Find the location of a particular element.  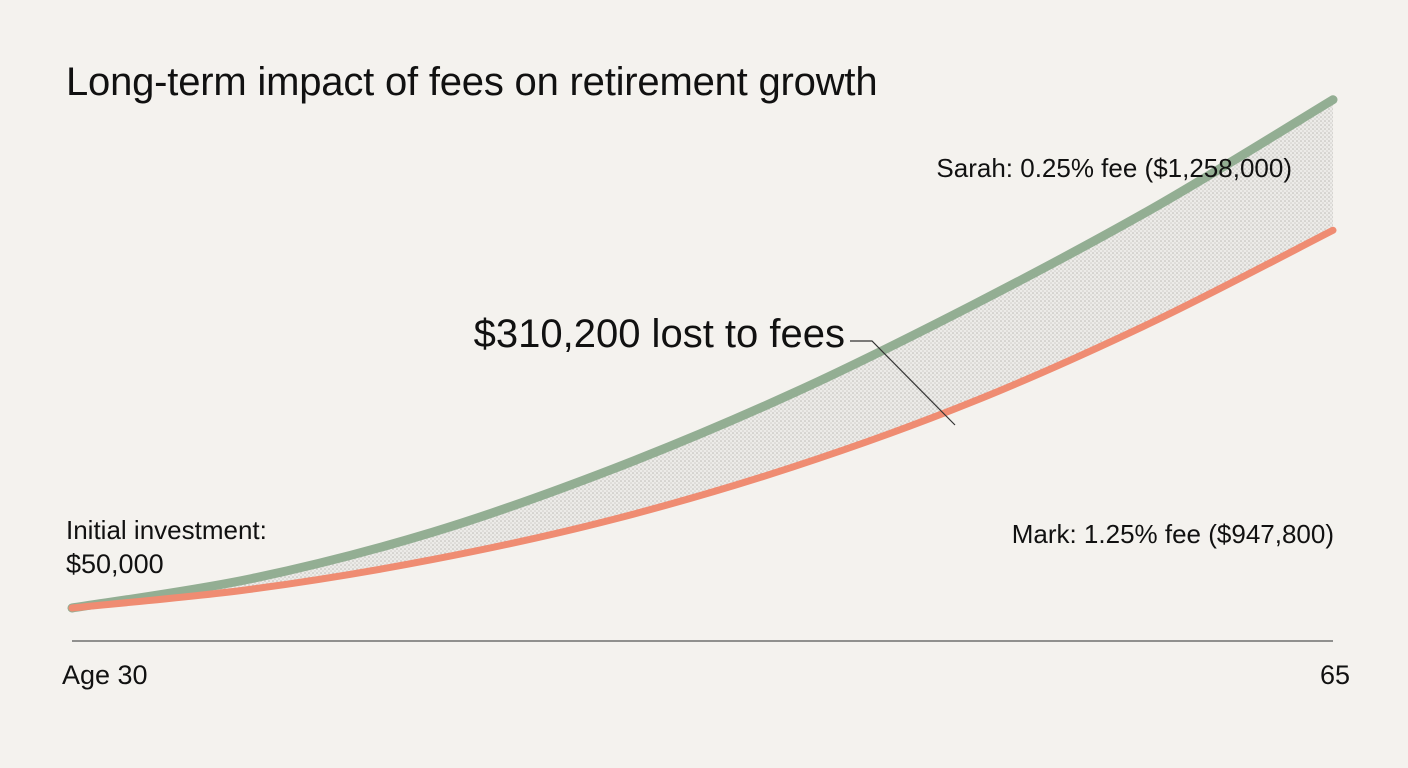

initial-investment-label: Initial investment: is located at coordinates (166, 530).